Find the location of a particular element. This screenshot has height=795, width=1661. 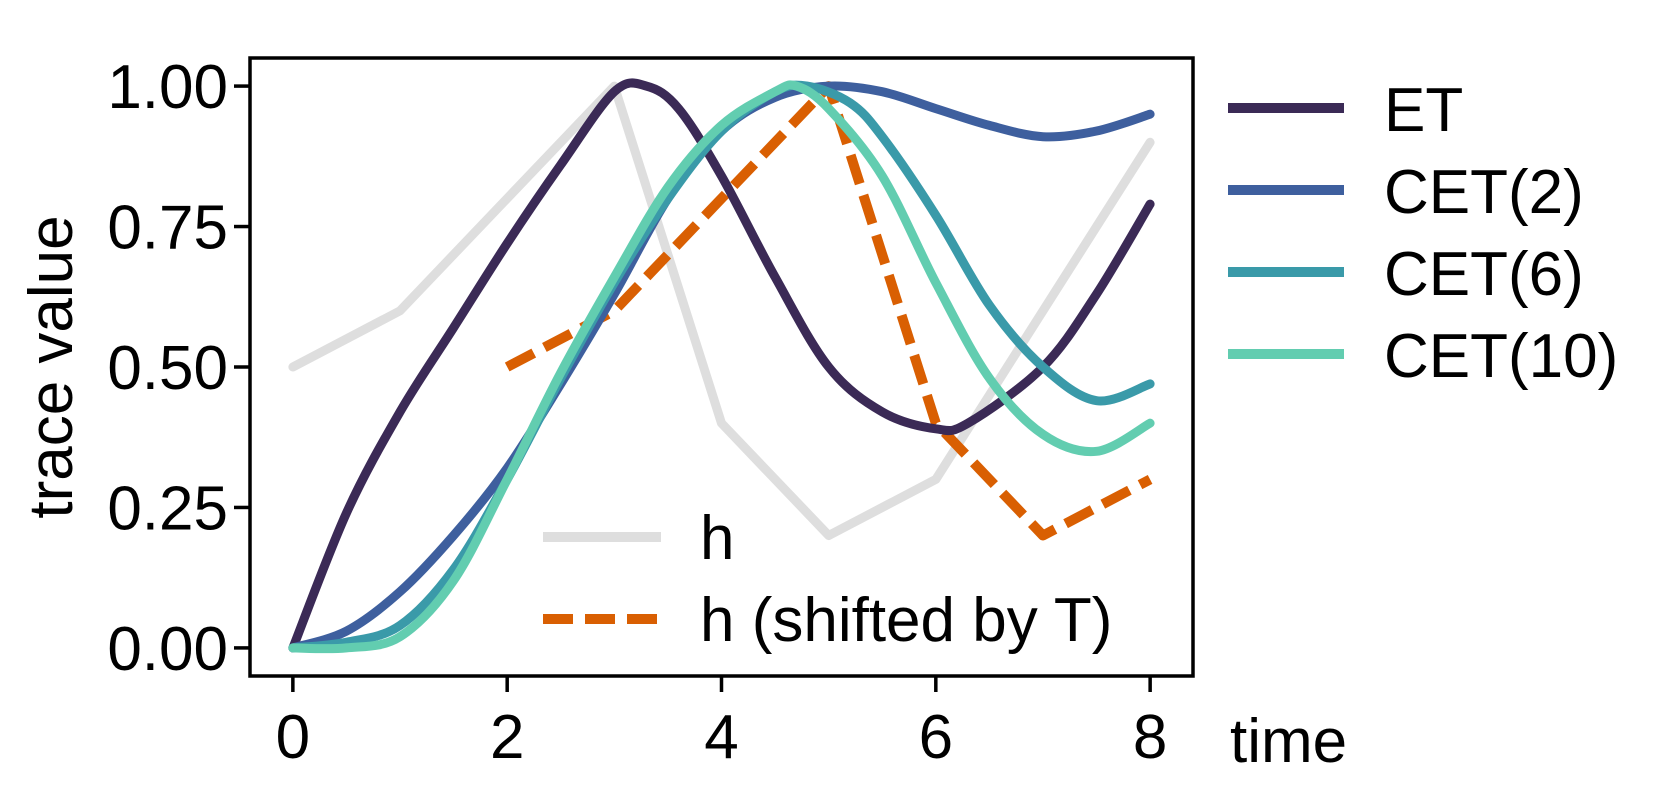

legend-label-cet-6: CET(6) is located at coordinates (1484, 274).